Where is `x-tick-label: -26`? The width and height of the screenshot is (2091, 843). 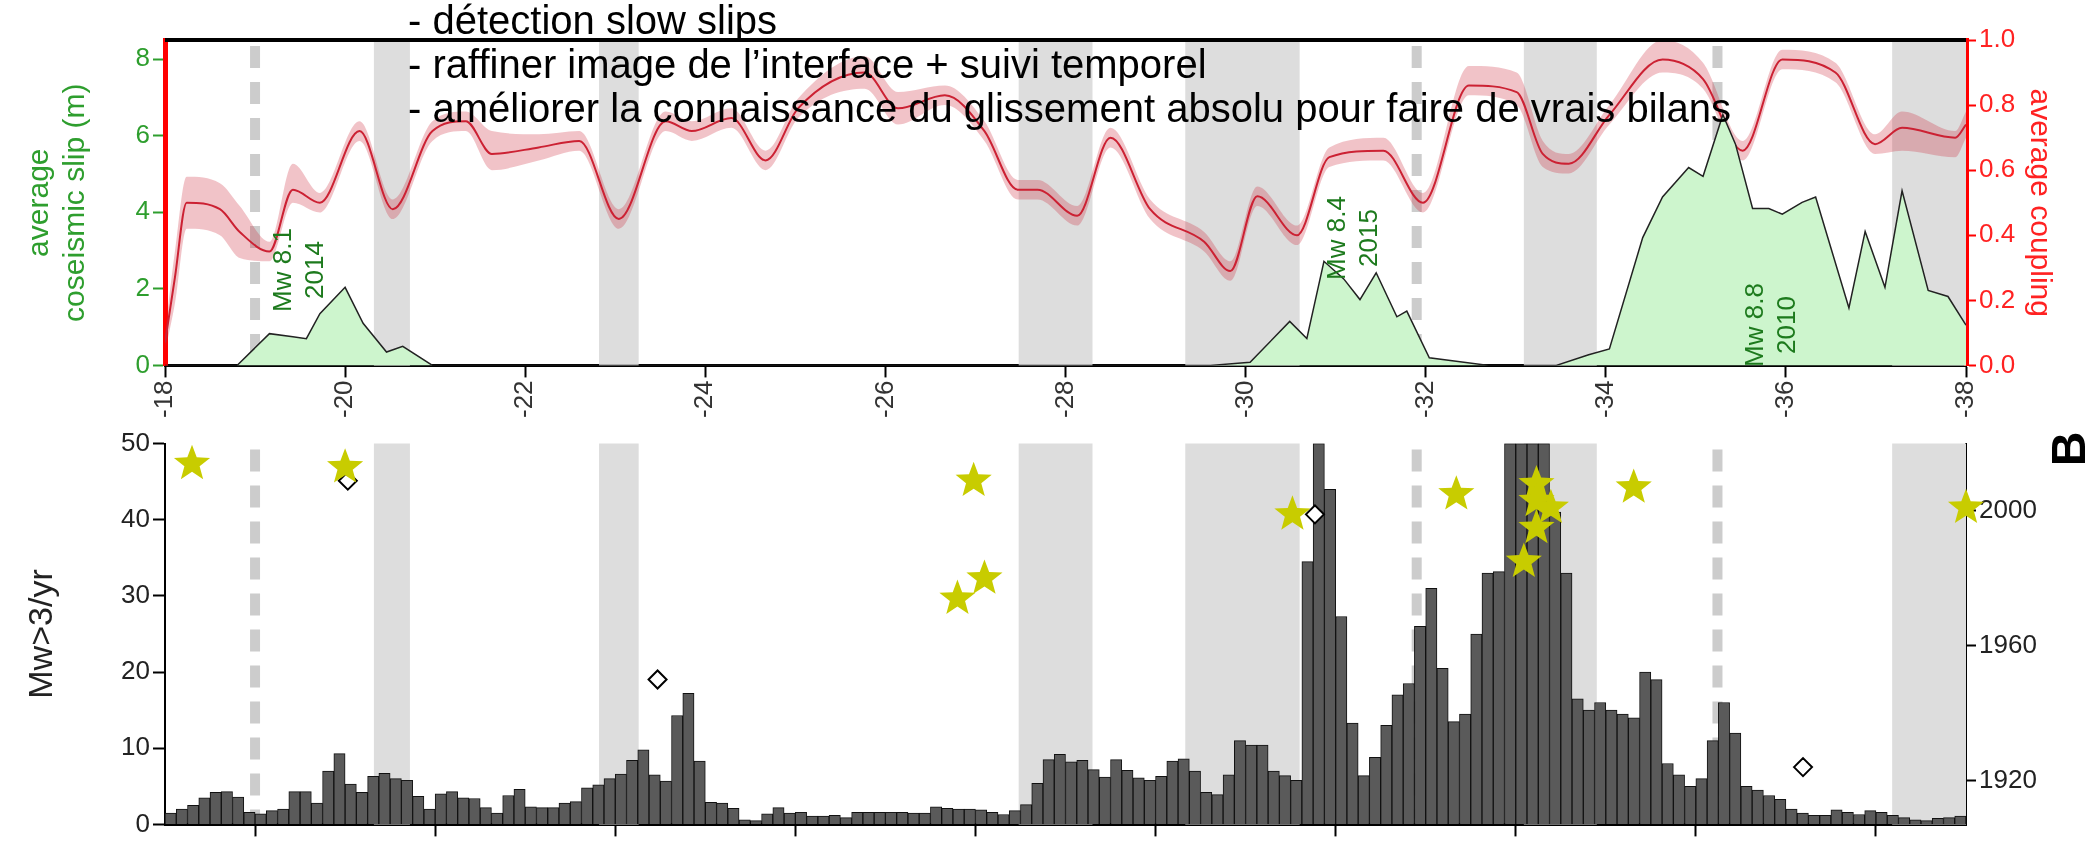
x-tick-label: -26 is located at coordinates (883, 399).